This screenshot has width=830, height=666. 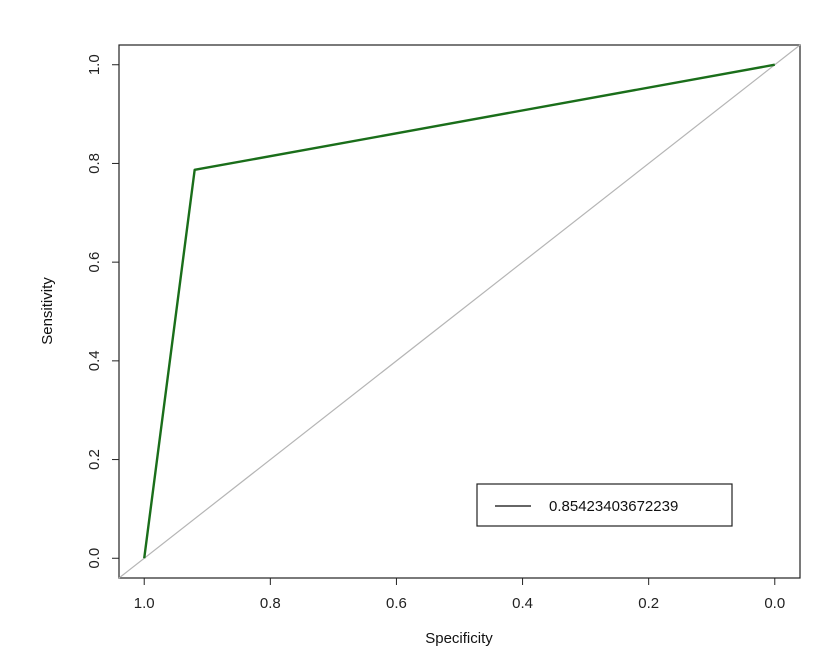 I want to click on legend-label: 0.85423403672239, so click(x=613, y=506).